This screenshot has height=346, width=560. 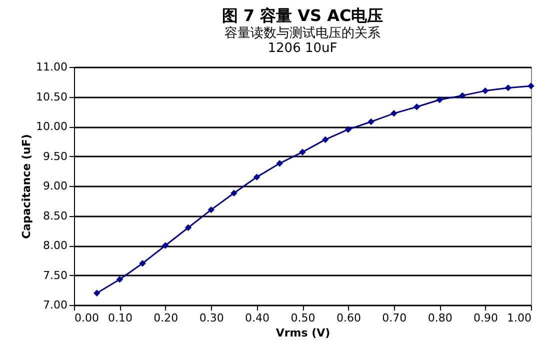 What do you see at coordinates (52, 97) in the screenshot?
I see `y-tick-label: 10.50` at bounding box center [52, 97].